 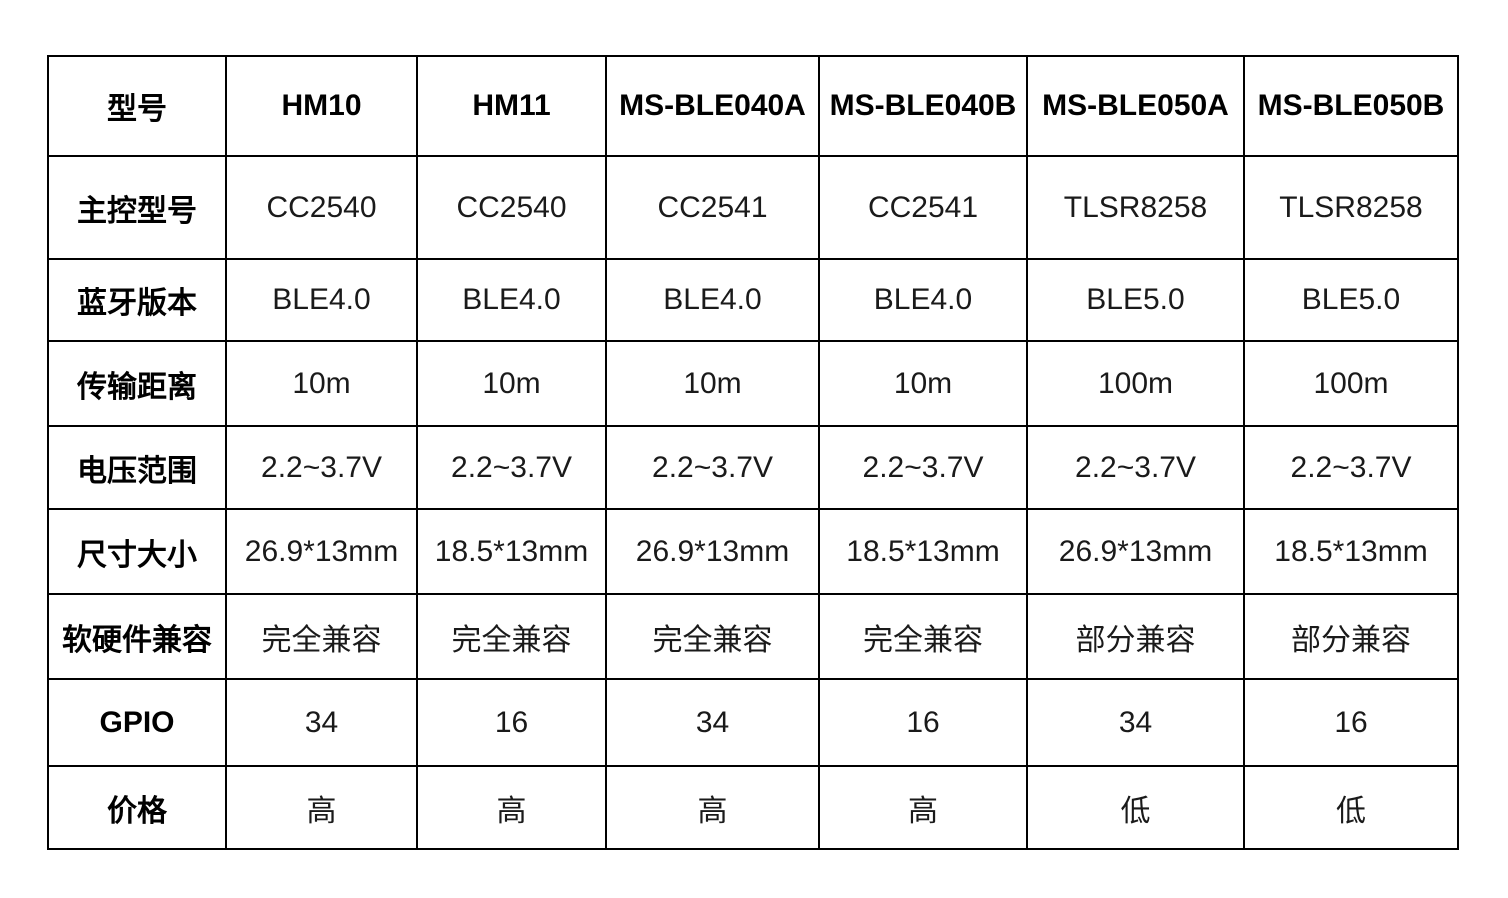 What do you see at coordinates (137, 207) in the screenshot?
I see `row-label-mcu: 主控型号` at bounding box center [137, 207].